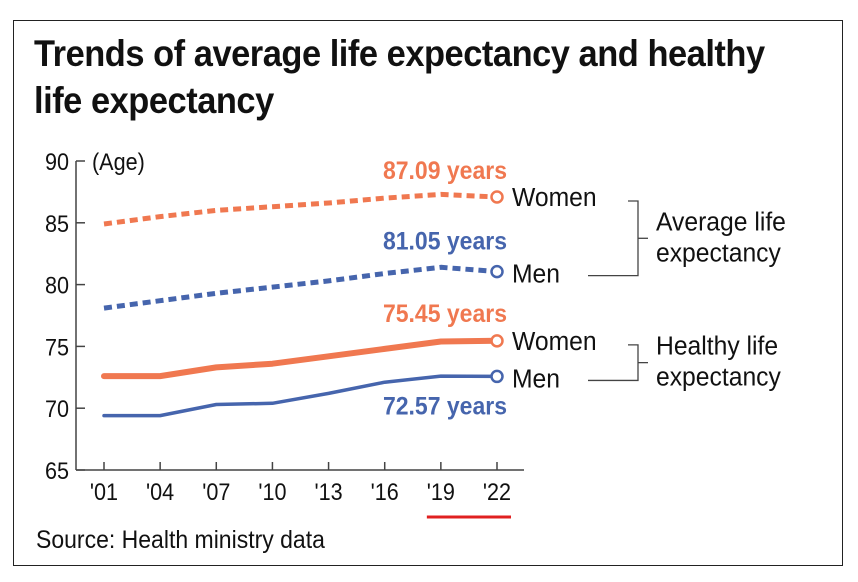 Image resolution: width=858 pixels, height=582 pixels. What do you see at coordinates (328, 491) in the screenshot?
I see `x-tick-label: '13` at bounding box center [328, 491].